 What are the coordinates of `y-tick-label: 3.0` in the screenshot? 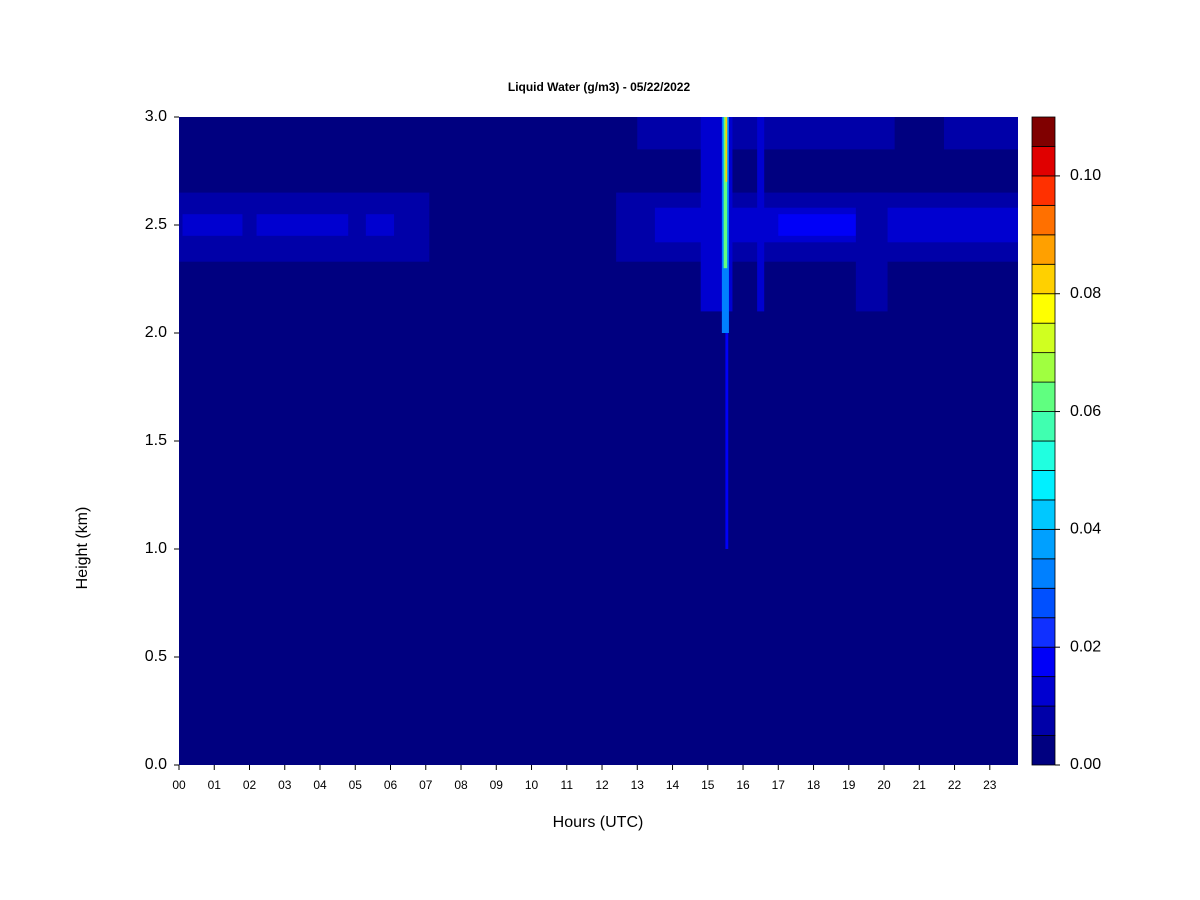 It's located at (156, 116).